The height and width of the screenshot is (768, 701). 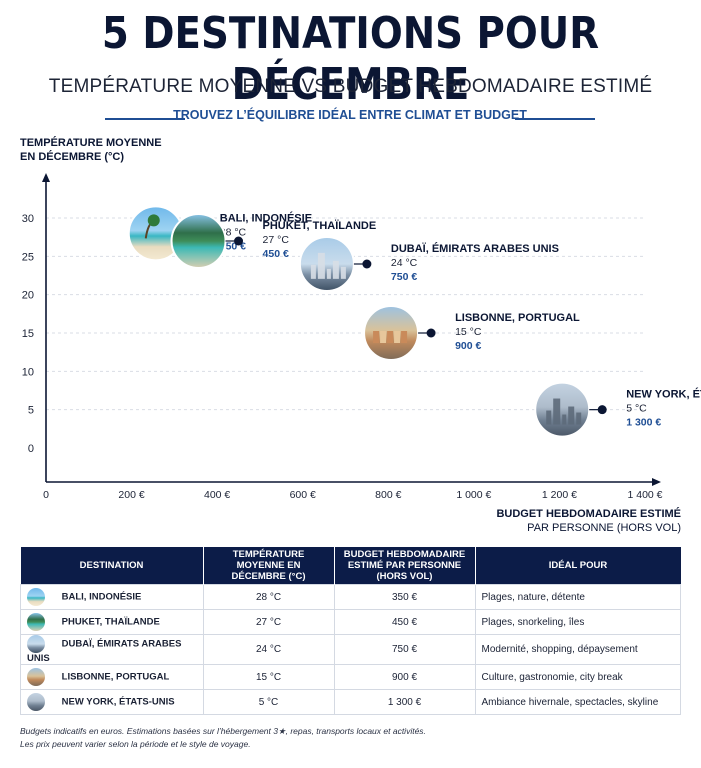 What do you see at coordinates (276, 254) in the screenshot?
I see `point-budget-label: 450 €` at bounding box center [276, 254].